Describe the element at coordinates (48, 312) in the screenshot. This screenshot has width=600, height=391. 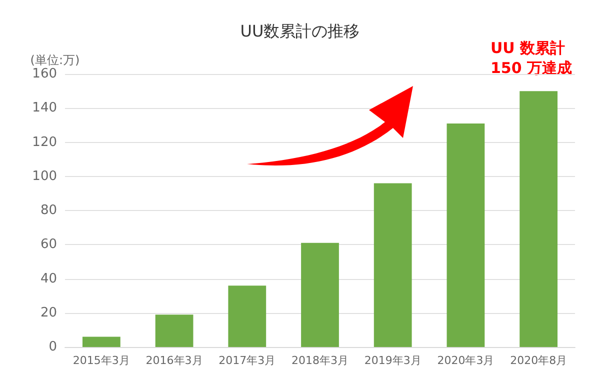
I see `y-tick-label: 20` at that location.